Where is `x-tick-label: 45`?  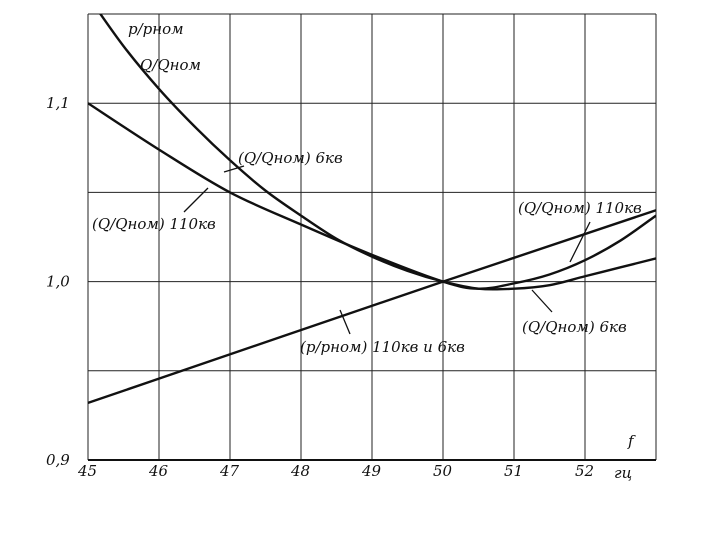
x-tick-label: 45 is located at coordinates (87, 471).